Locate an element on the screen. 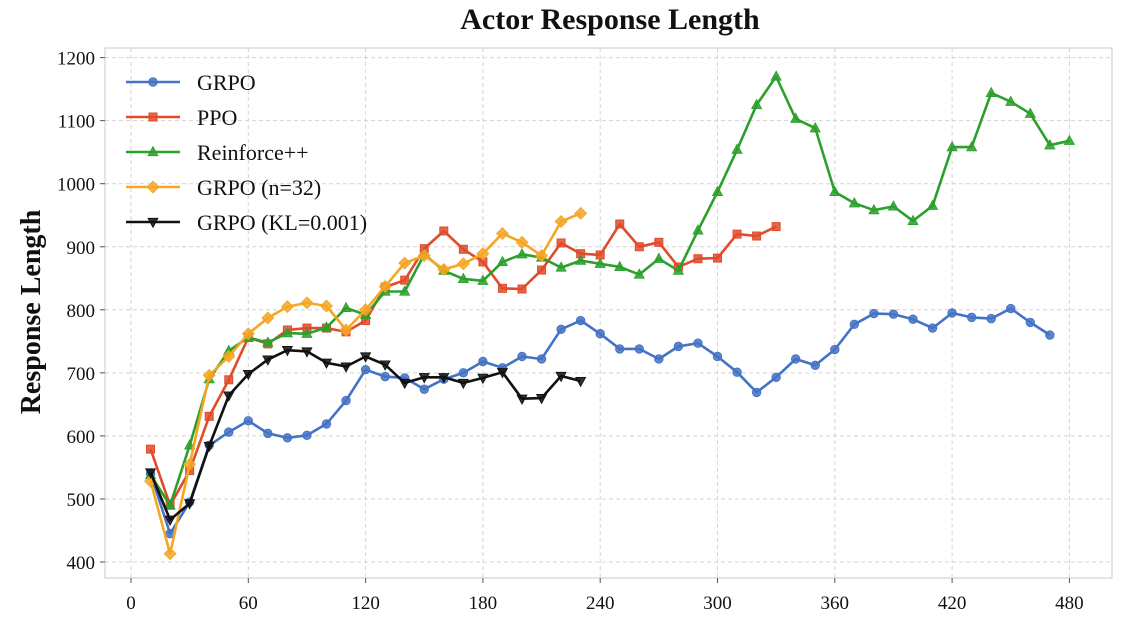 The width and height of the screenshot is (1121, 622). y-axis-label: Response Length is located at coordinates (31, 311).